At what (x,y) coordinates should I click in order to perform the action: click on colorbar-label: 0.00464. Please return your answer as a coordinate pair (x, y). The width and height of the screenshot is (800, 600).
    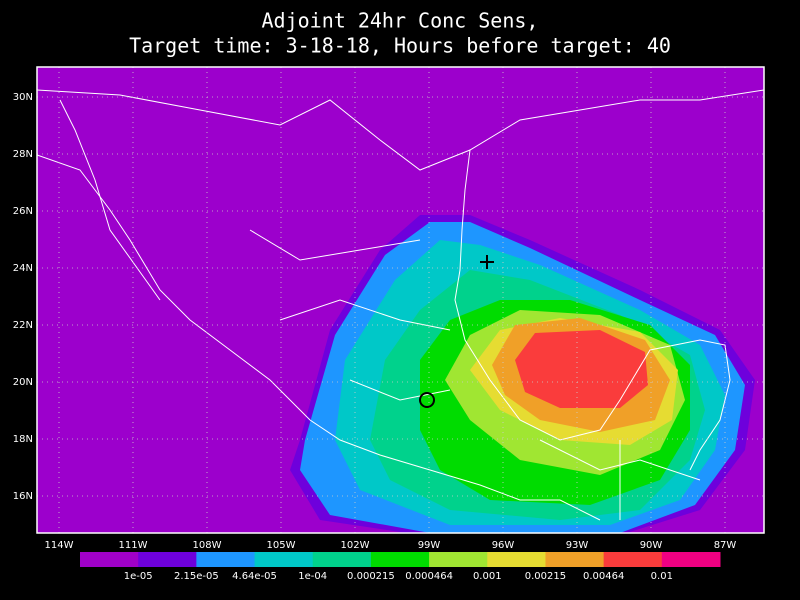
    Looking at the image, I should click on (603, 576).